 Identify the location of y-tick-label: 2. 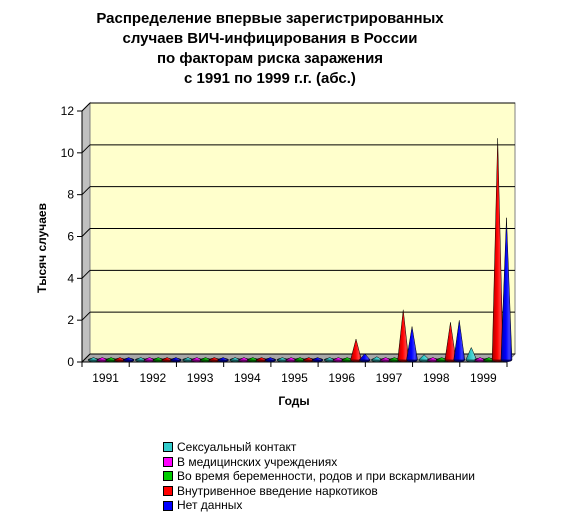
(70, 320).